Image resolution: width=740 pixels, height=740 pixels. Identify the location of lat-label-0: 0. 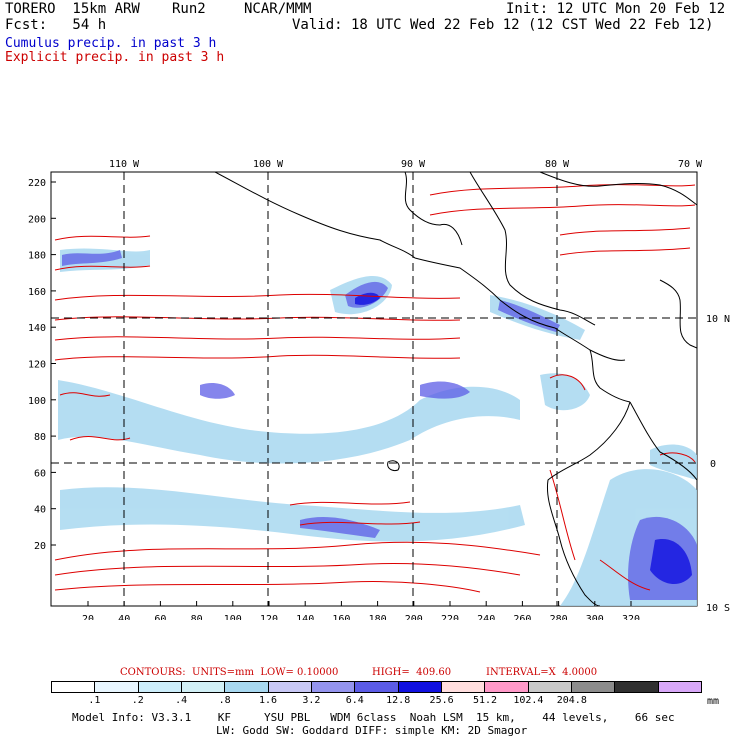
(713, 464).